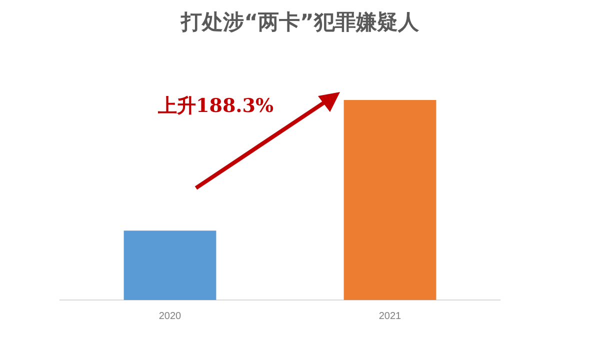  What do you see at coordinates (300, 22) in the screenshot?
I see `chart-title: 打处涉“两卡”犯罪嫌疑人` at bounding box center [300, 22].